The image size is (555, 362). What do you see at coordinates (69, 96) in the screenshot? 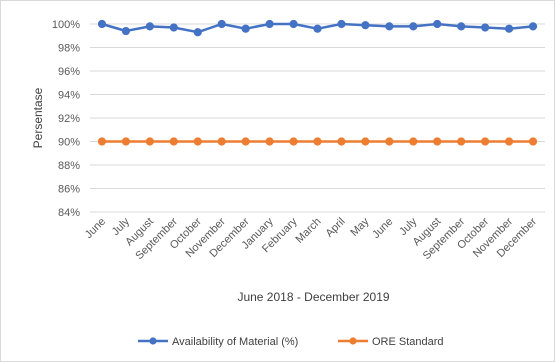
I see `y-tick-label: 94%` at bounding box center [69, 96].